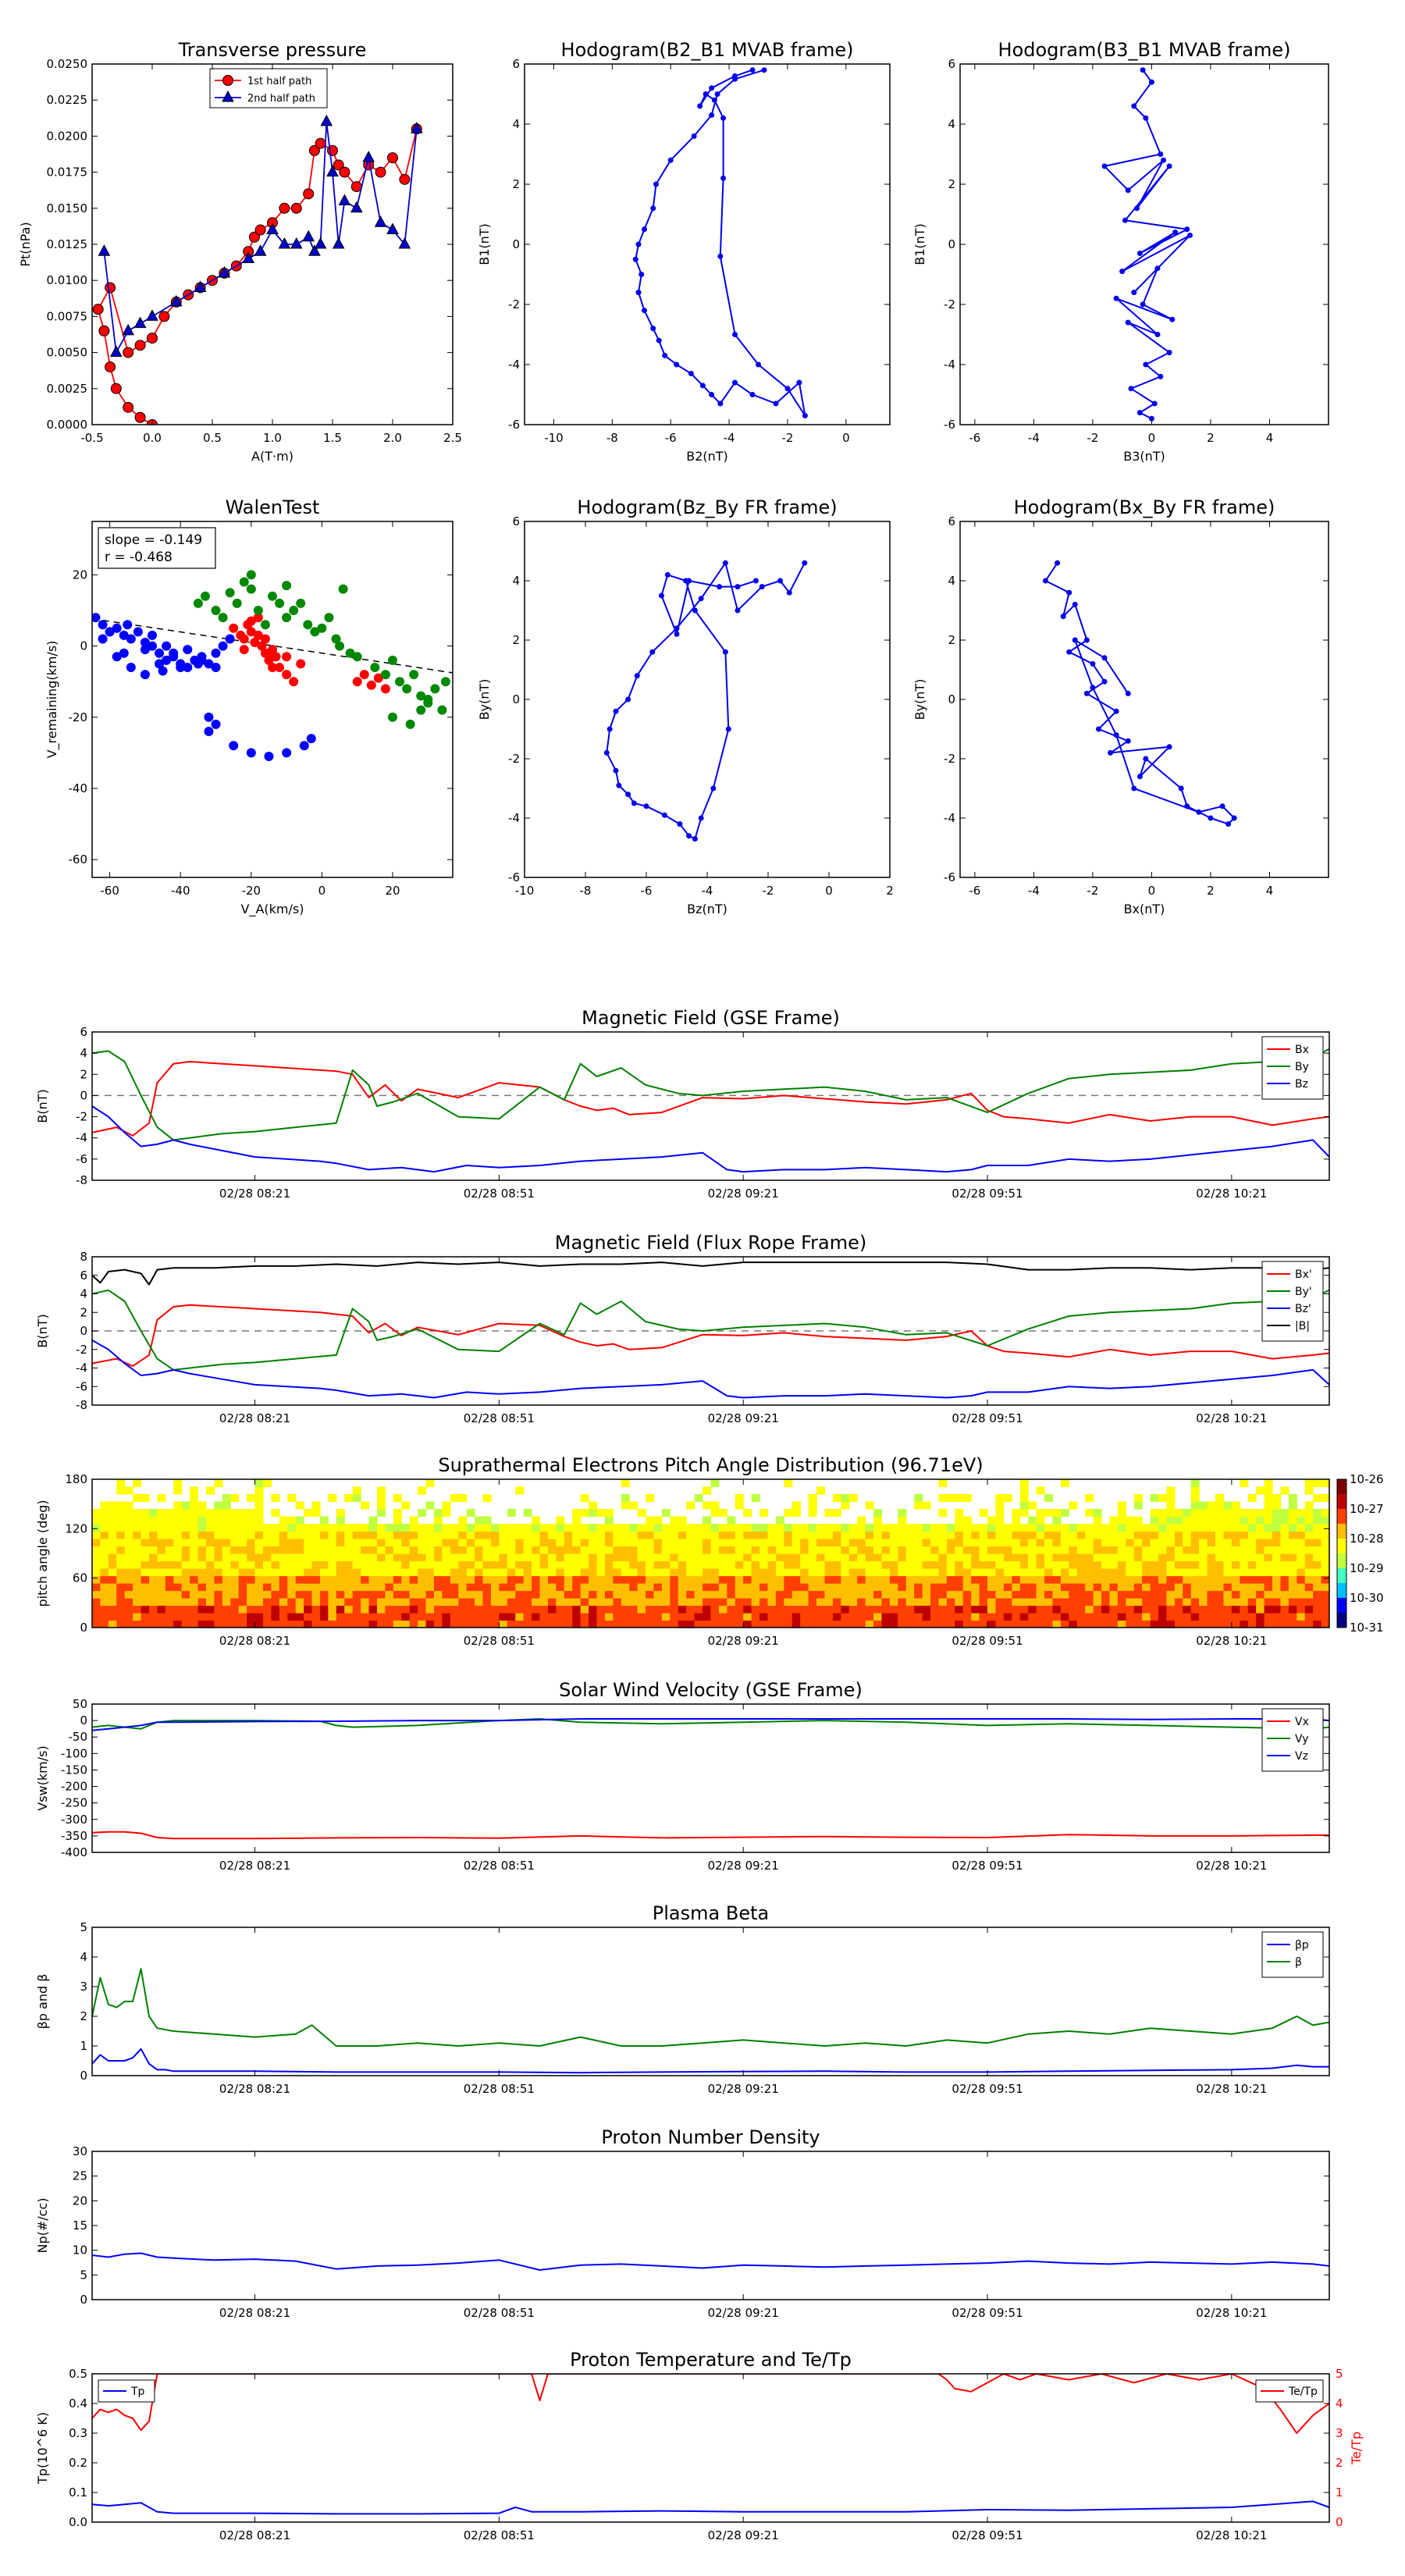  What do you see at coordinates (81, 1405) in the screenshot?
I see `mag_fr-ytick-label: -8` at bounding box center [81, 1405].